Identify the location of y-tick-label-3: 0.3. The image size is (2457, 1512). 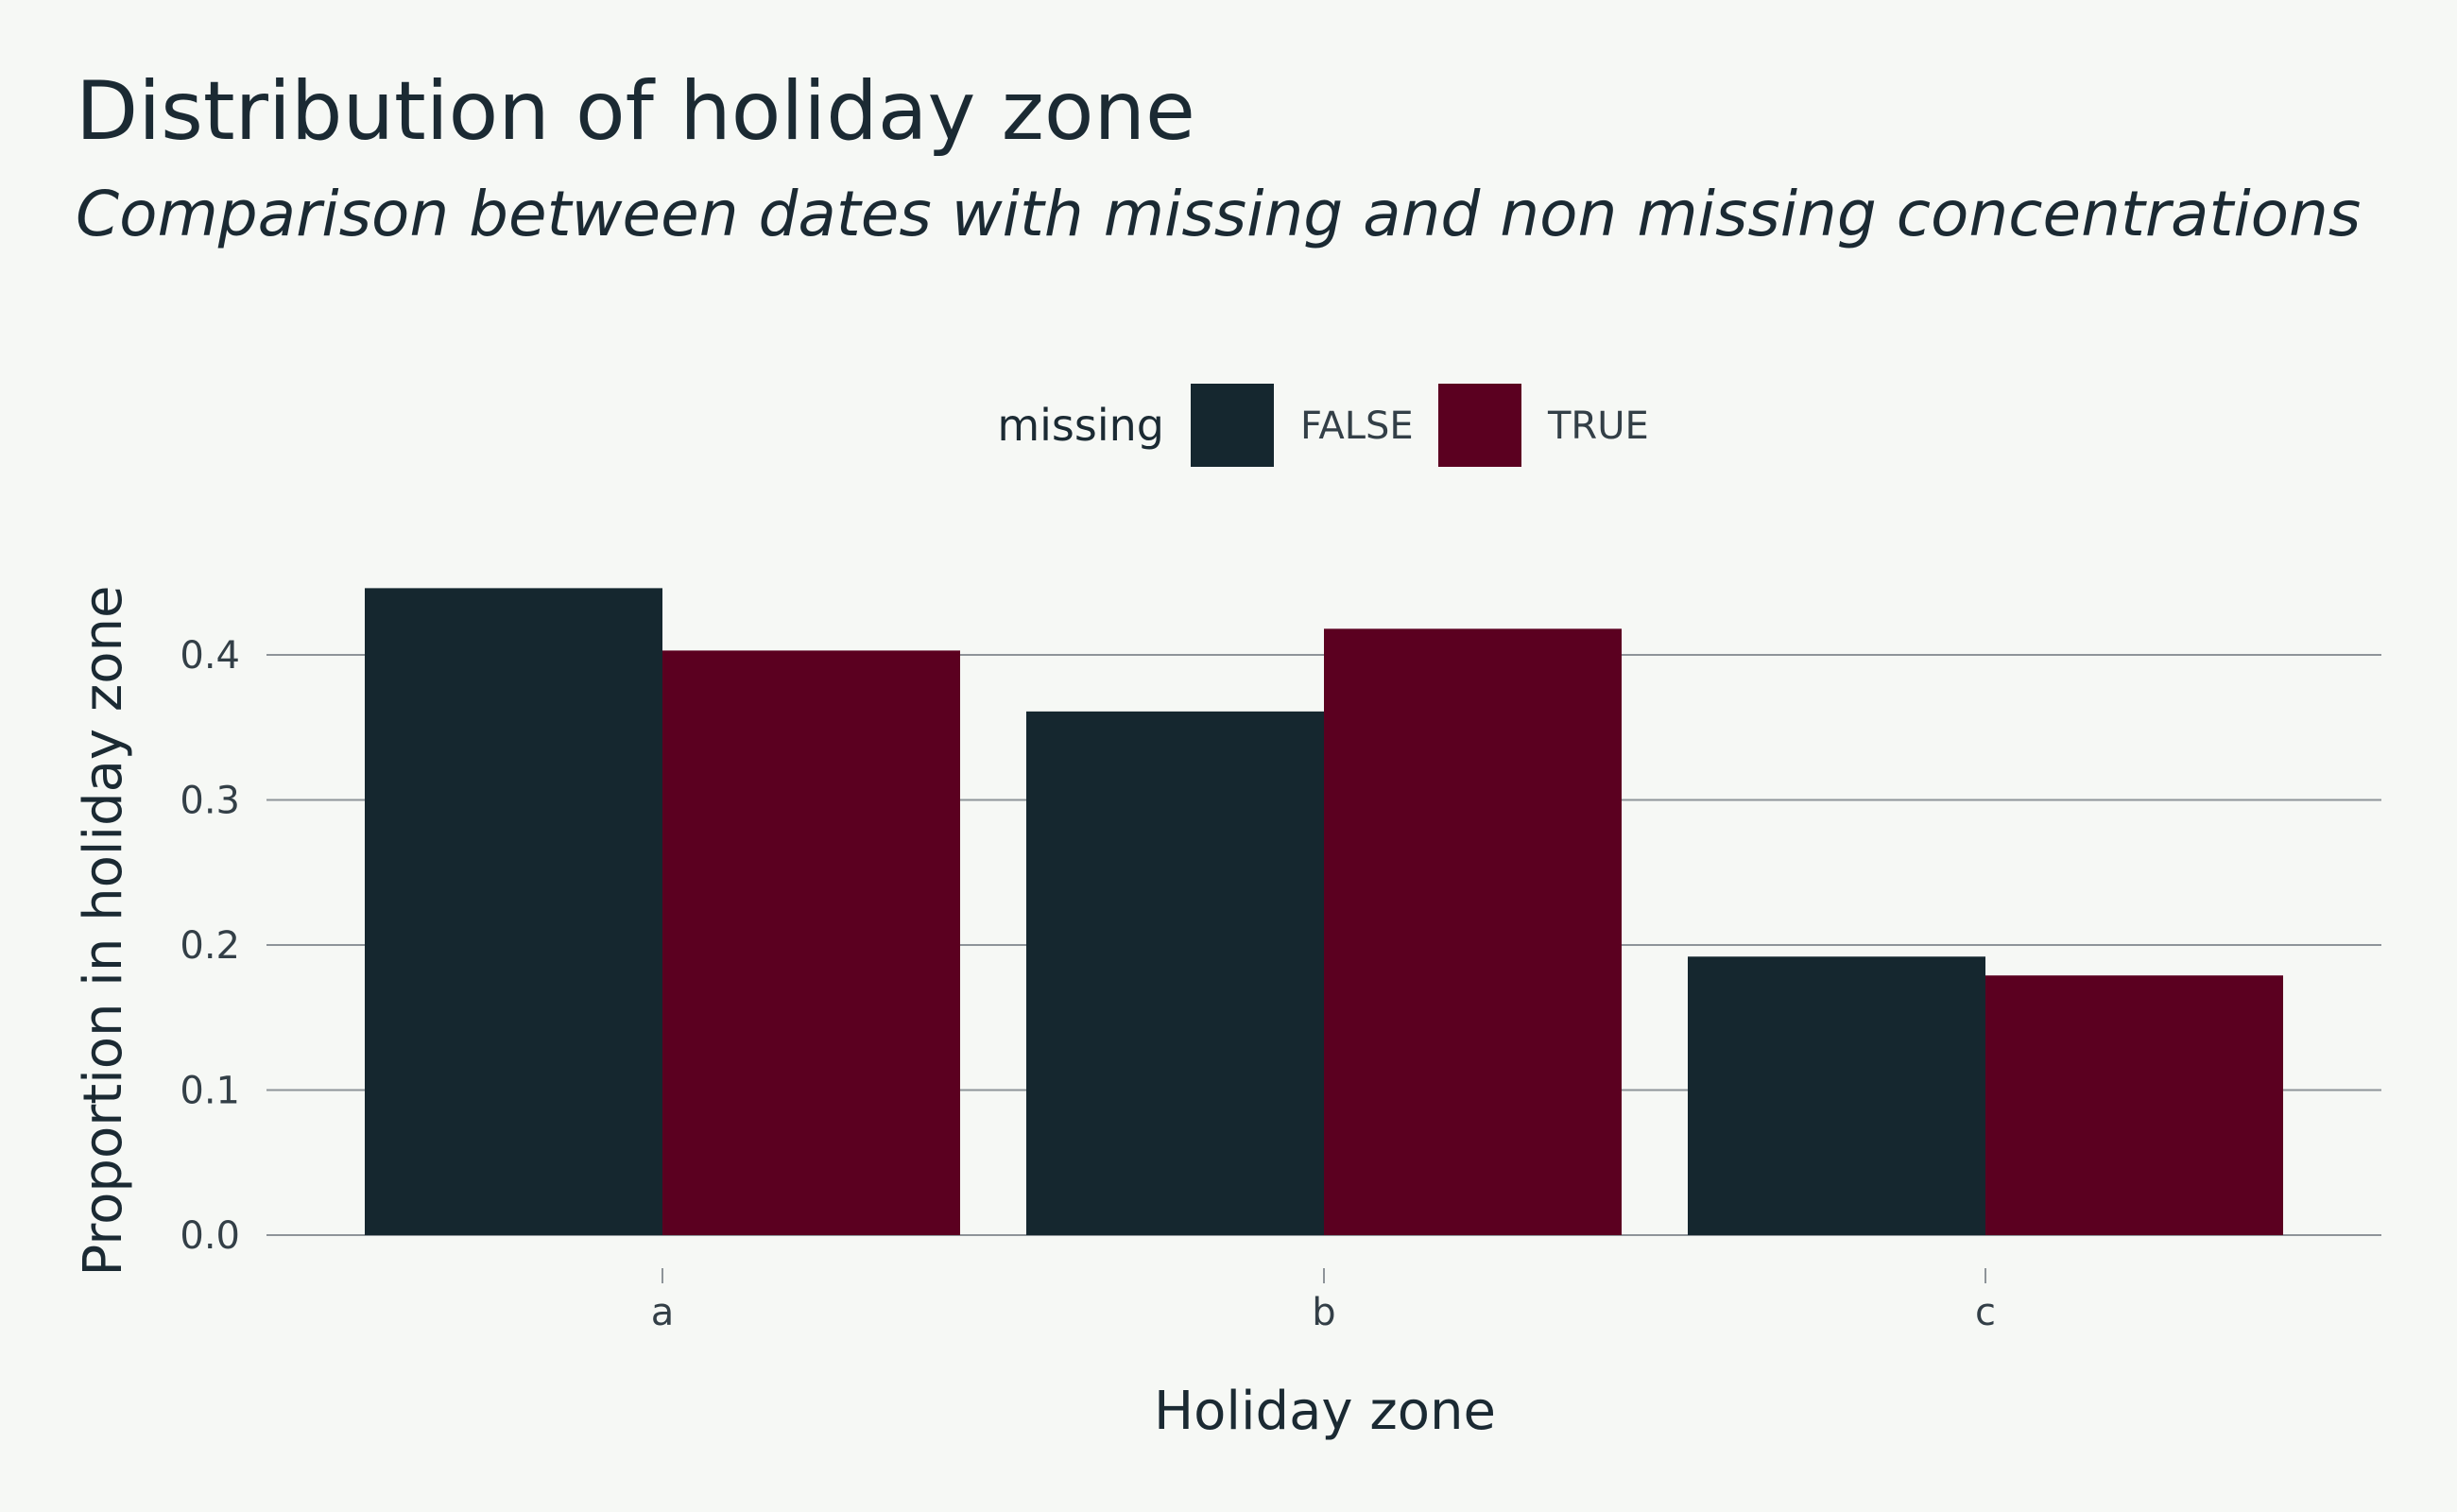
(210, 801).